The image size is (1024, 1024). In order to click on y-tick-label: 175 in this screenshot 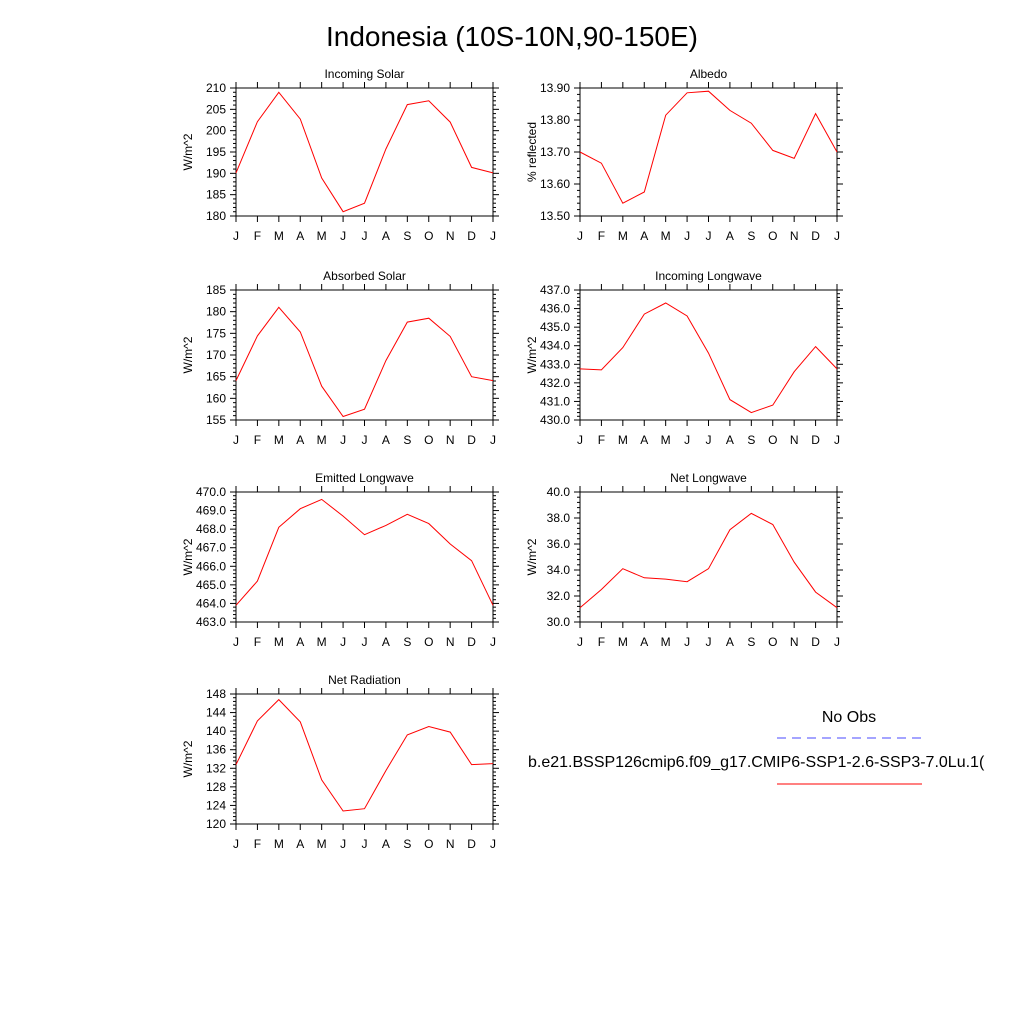, I will do `click(216, 333)`.